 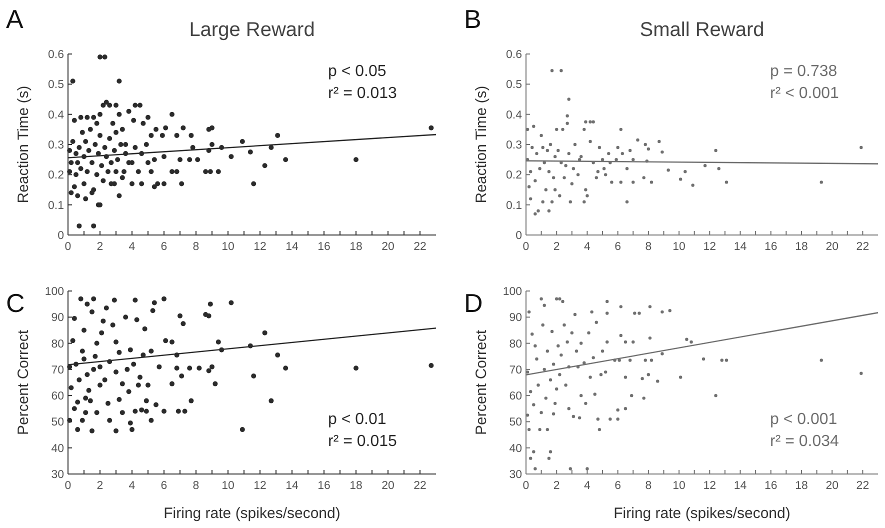 I want to click on chart-title: Small Reward, so click(x=702, y=30).